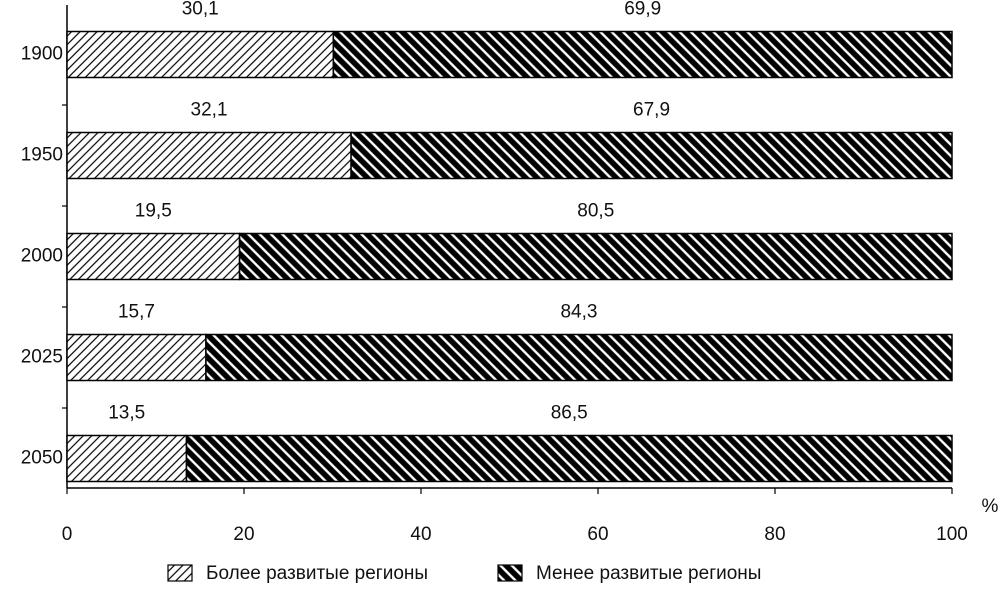  I want to click on value-label: 19,5, so click(153, 211).